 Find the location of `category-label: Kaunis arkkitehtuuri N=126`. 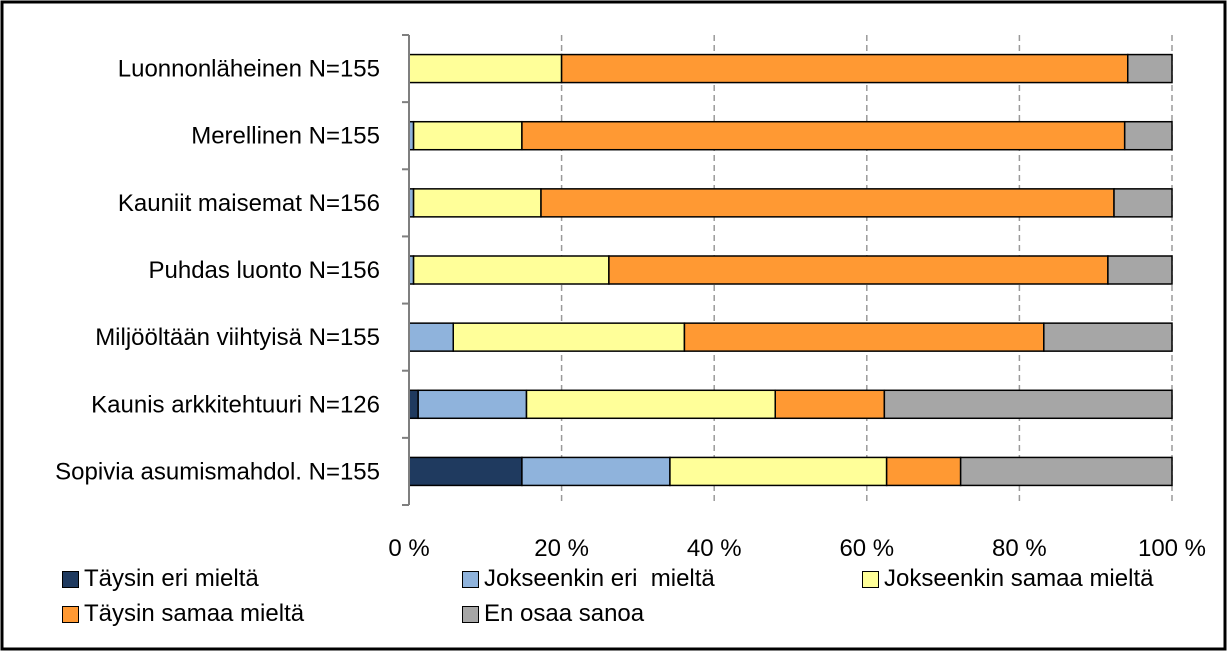

category-label: Kaunis arkkitehtuuri N=126 is located at coordinates (235, 404).